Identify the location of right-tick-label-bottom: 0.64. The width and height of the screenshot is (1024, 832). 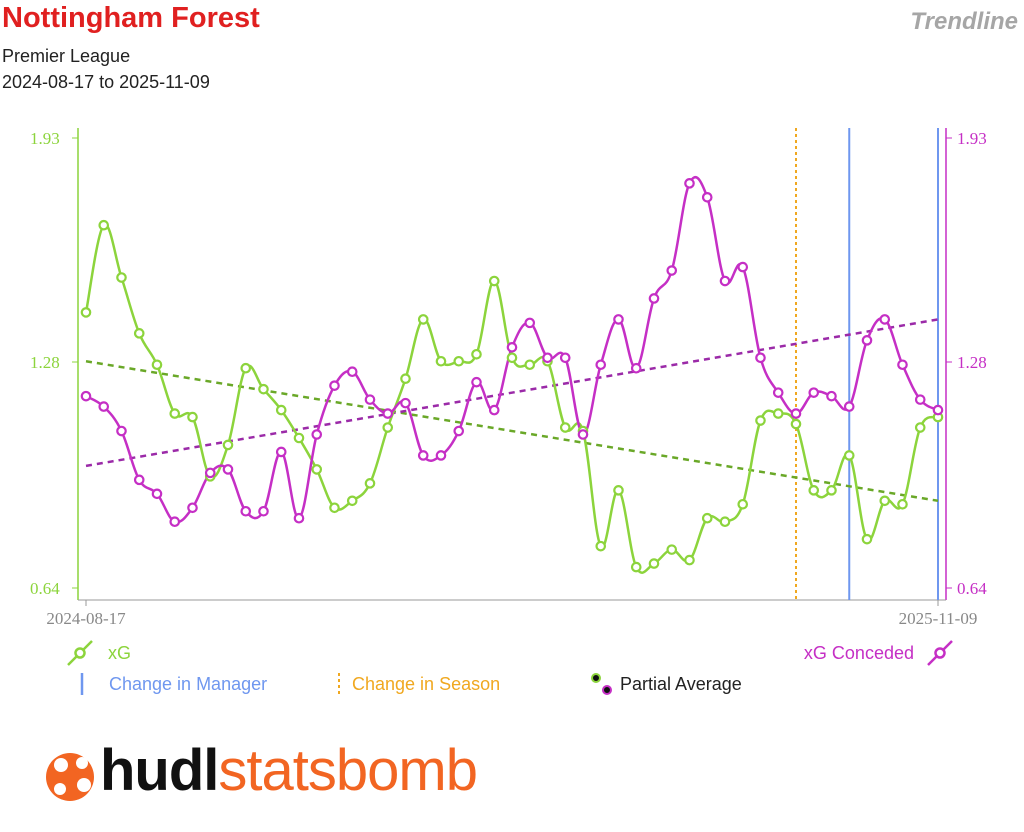
(972, 588).